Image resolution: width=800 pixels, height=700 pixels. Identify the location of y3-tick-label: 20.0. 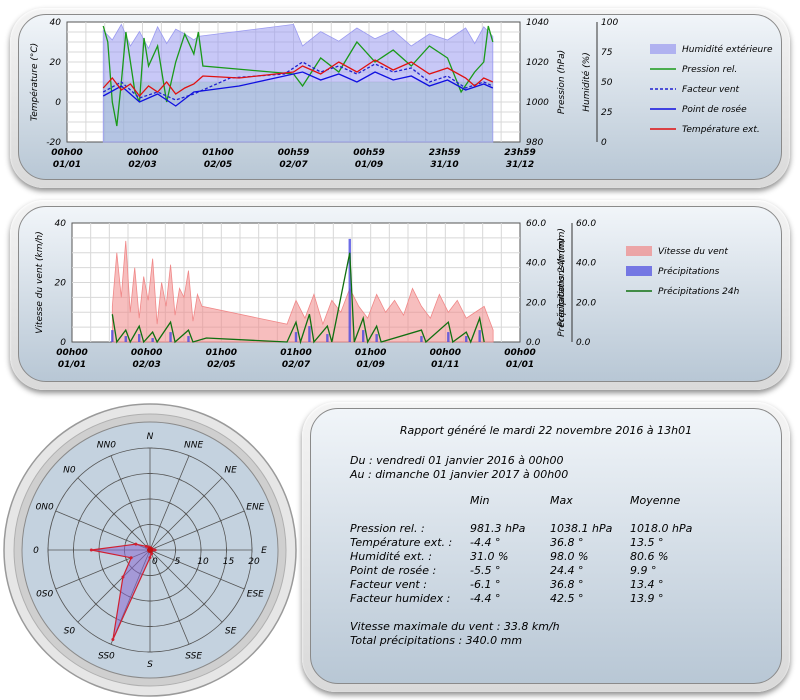
(586, 303).